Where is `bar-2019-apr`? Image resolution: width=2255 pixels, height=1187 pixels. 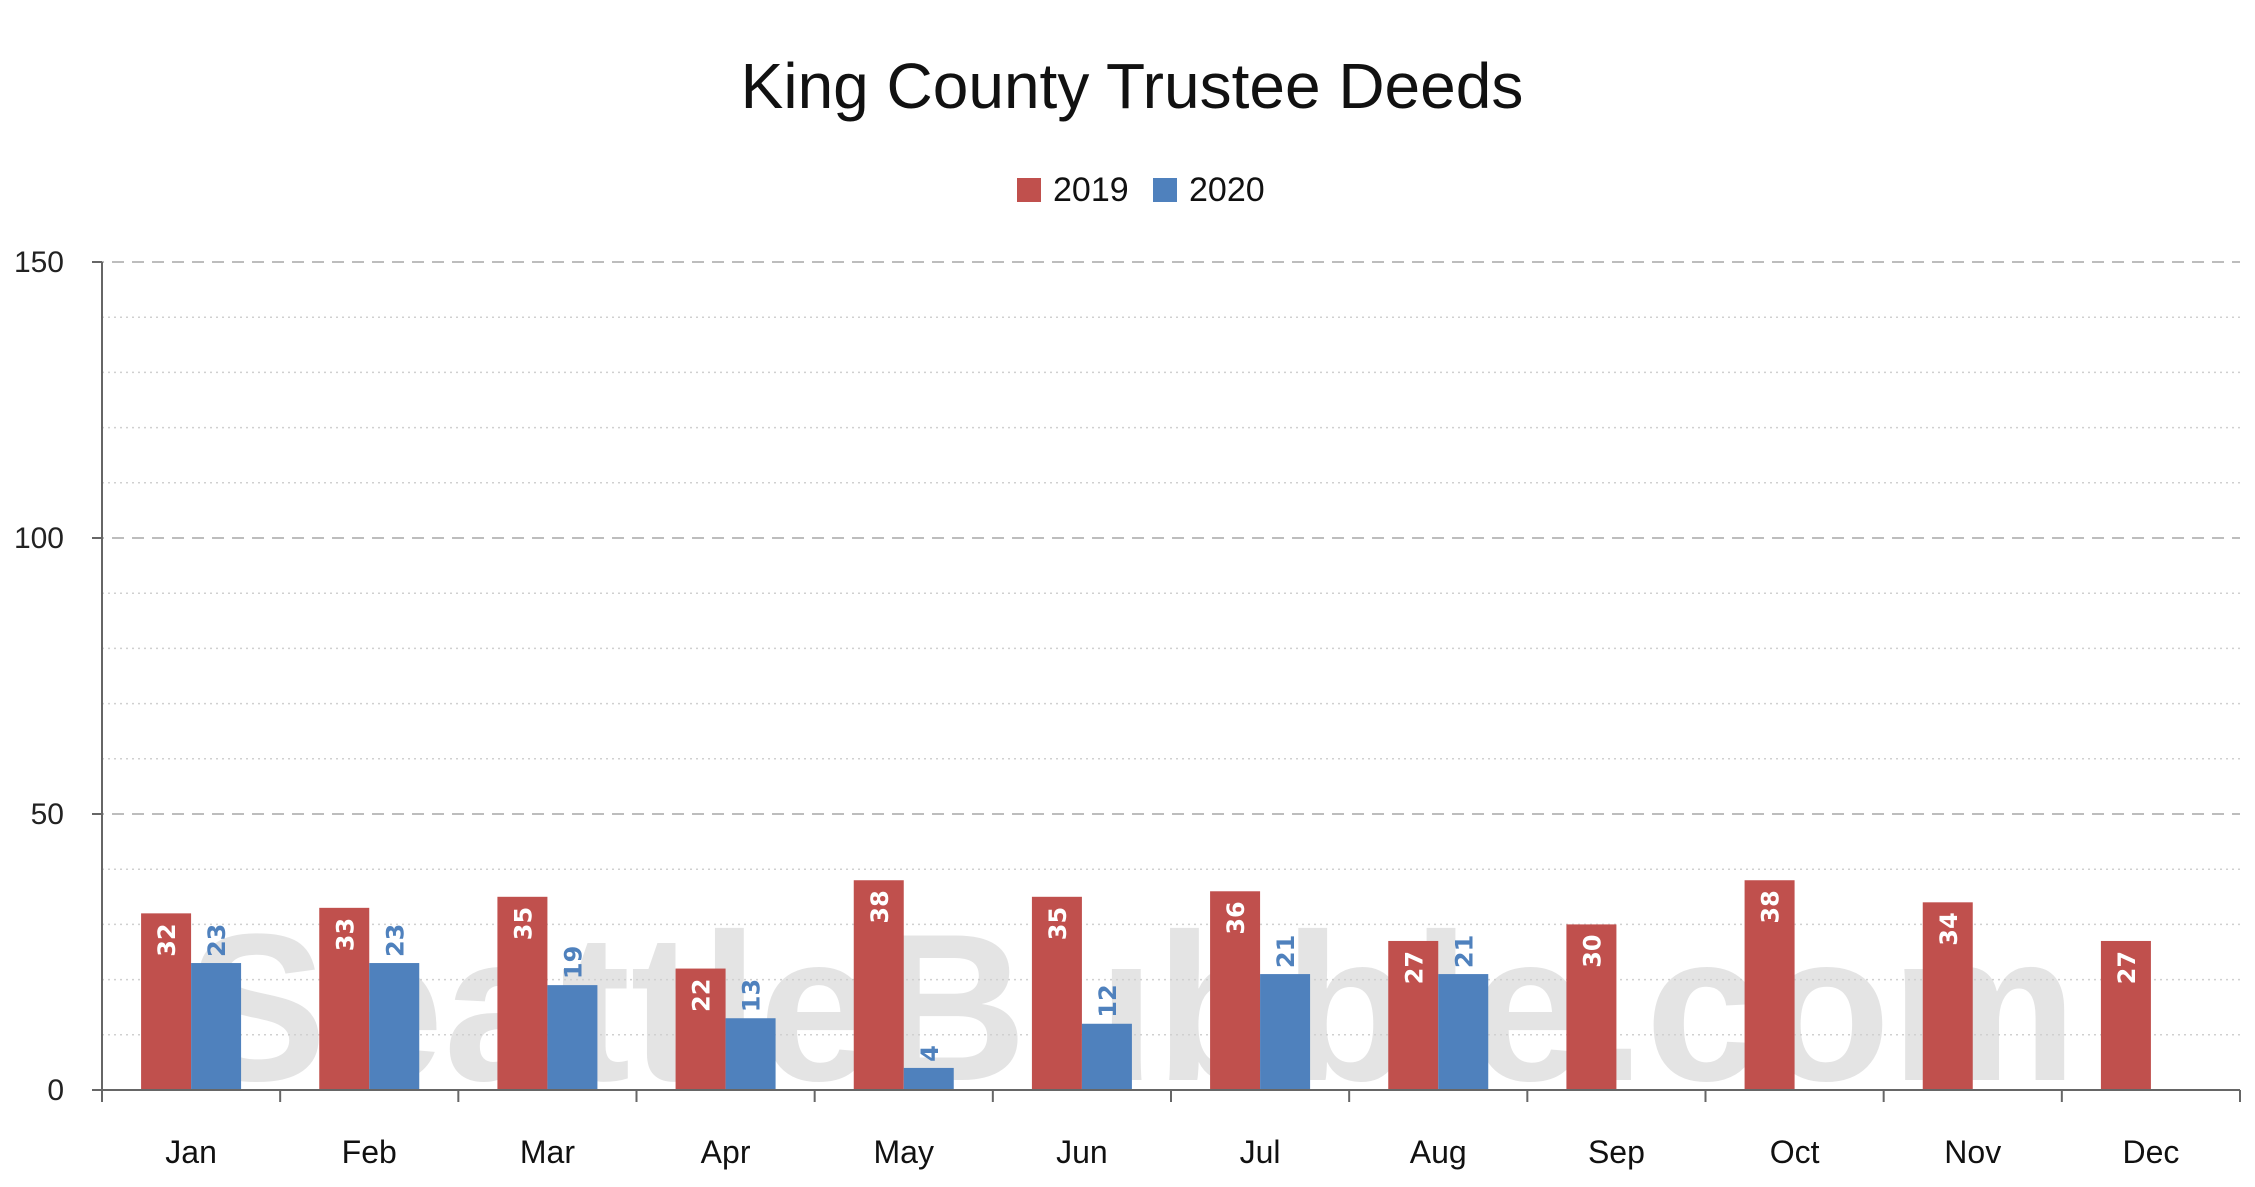 bar-2019-apr is located at coordinates (700, 1029).